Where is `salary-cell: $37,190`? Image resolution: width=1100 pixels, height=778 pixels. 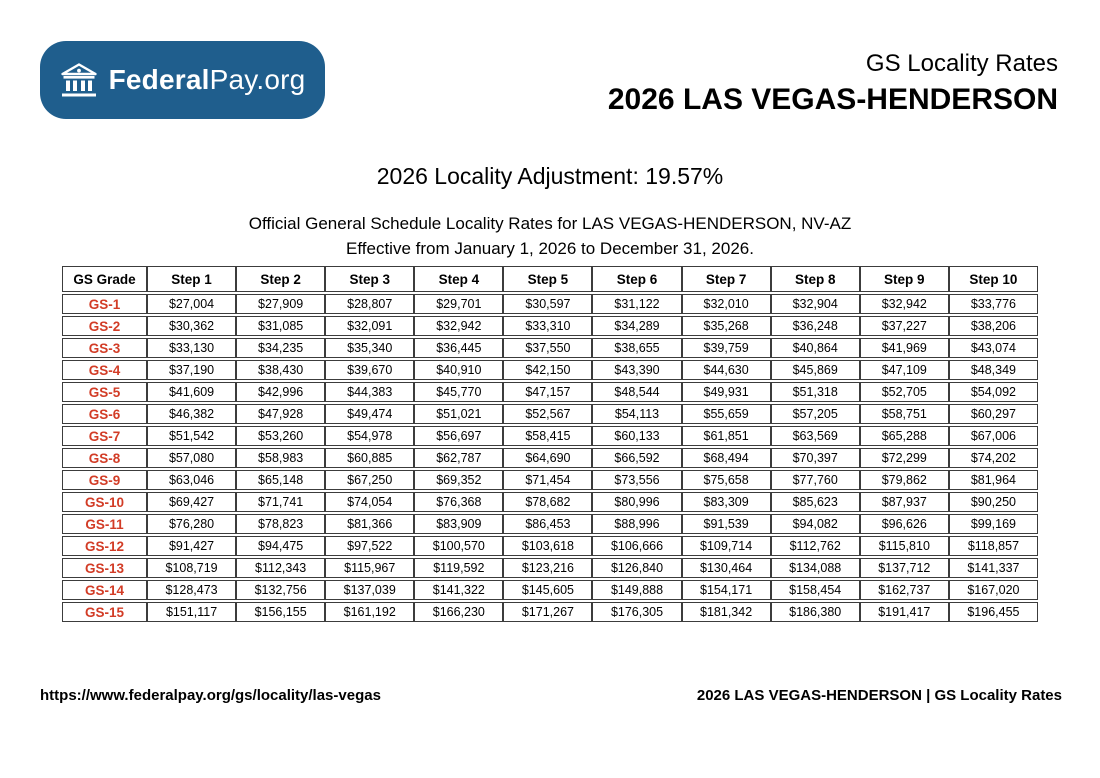
salary-cell: $37,190 is located at coordinates (192, 370).